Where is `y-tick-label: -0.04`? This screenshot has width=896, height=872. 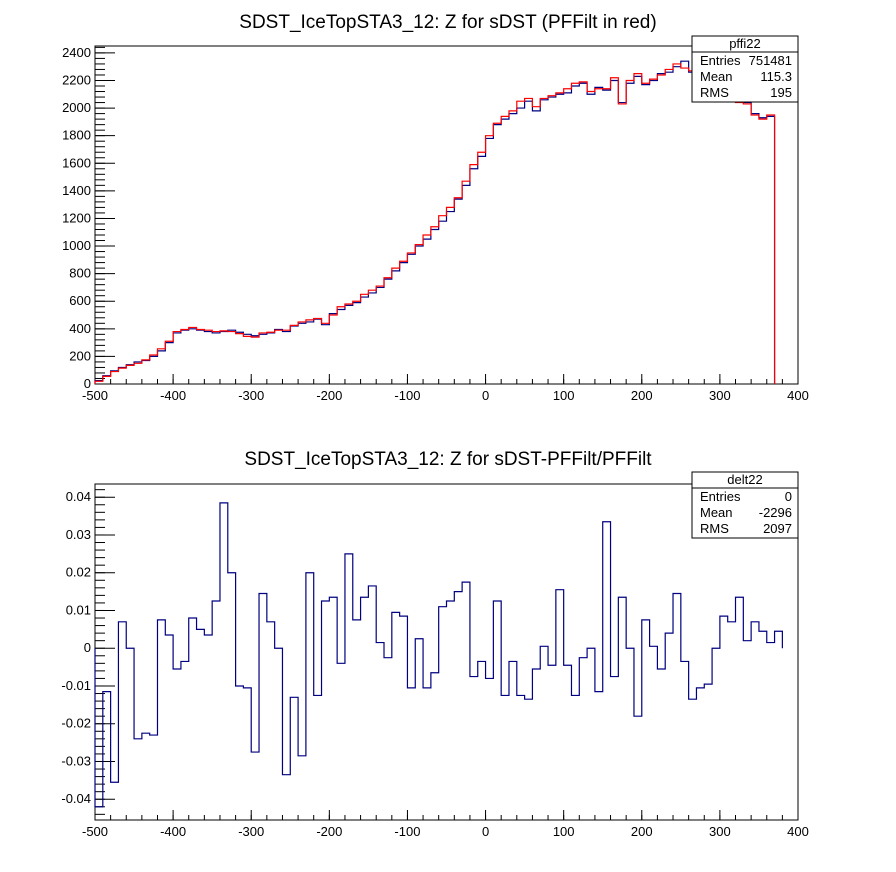 y-tick-label: -0.04 is located at coordinates (76, 798).